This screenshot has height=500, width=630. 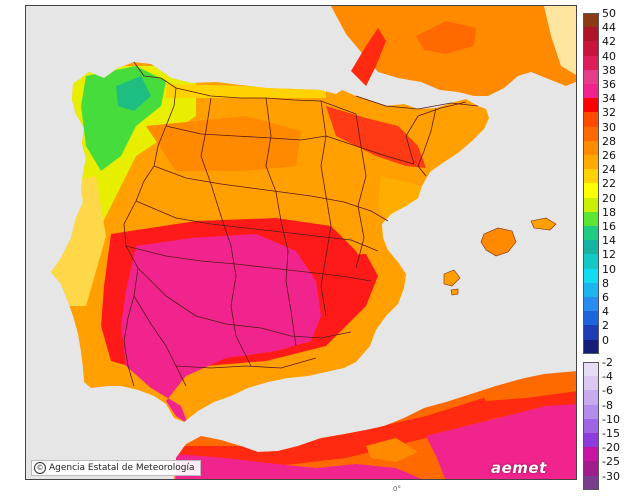 What do you see at coordinates (397, 489) in the screenshot?
I see `longitude-tick-label: 0°` at bounding box center [397, 489].